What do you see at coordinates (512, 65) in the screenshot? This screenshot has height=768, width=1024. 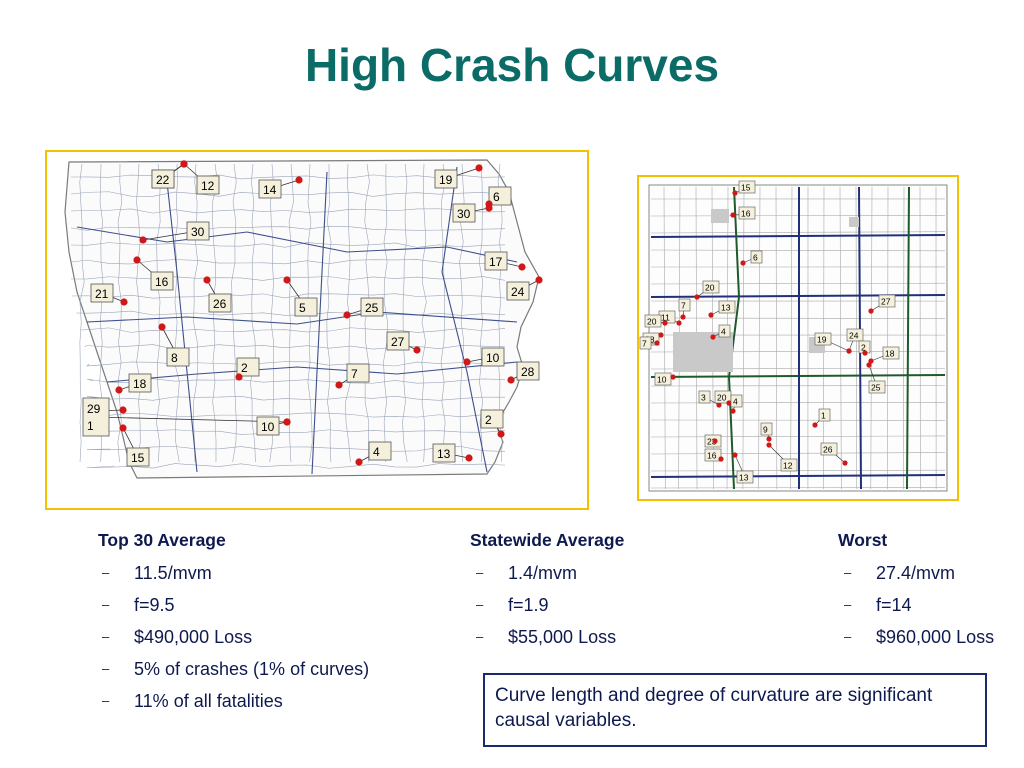 I see `page-title: High Crash Curves` at bounding box center [512, 65].